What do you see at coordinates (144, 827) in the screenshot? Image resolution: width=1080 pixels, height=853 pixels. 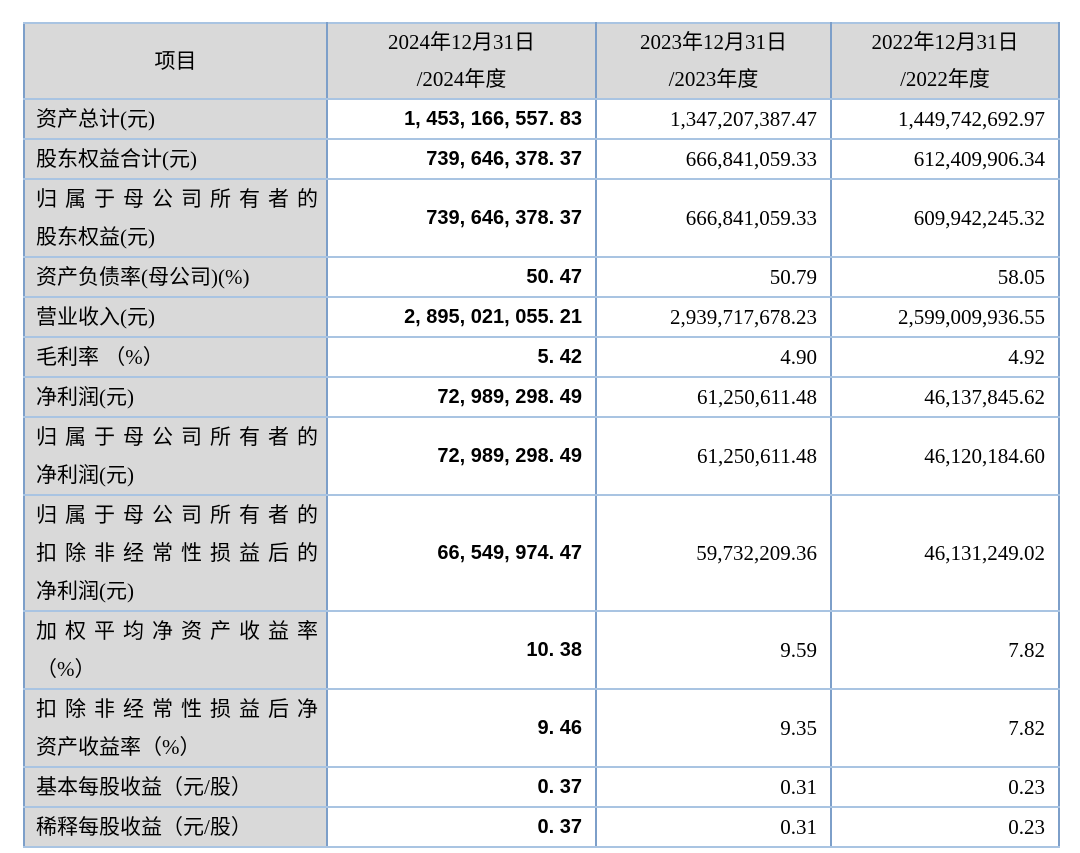 I see `row-label-line: 稀释每股收益（元/股）` at bounding box center [144, 827].